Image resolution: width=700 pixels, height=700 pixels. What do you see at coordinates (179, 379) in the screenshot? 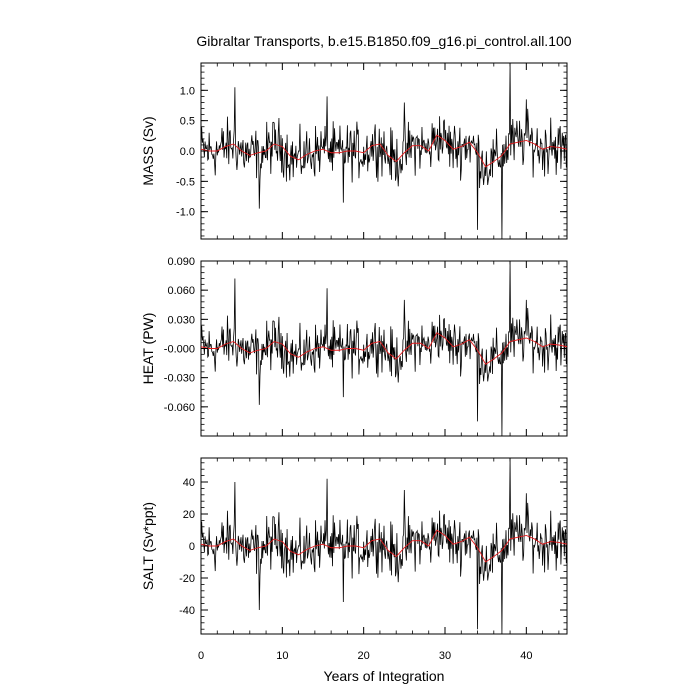
I see `y-tick-label: -0.030` at bounding box center [179, 379].